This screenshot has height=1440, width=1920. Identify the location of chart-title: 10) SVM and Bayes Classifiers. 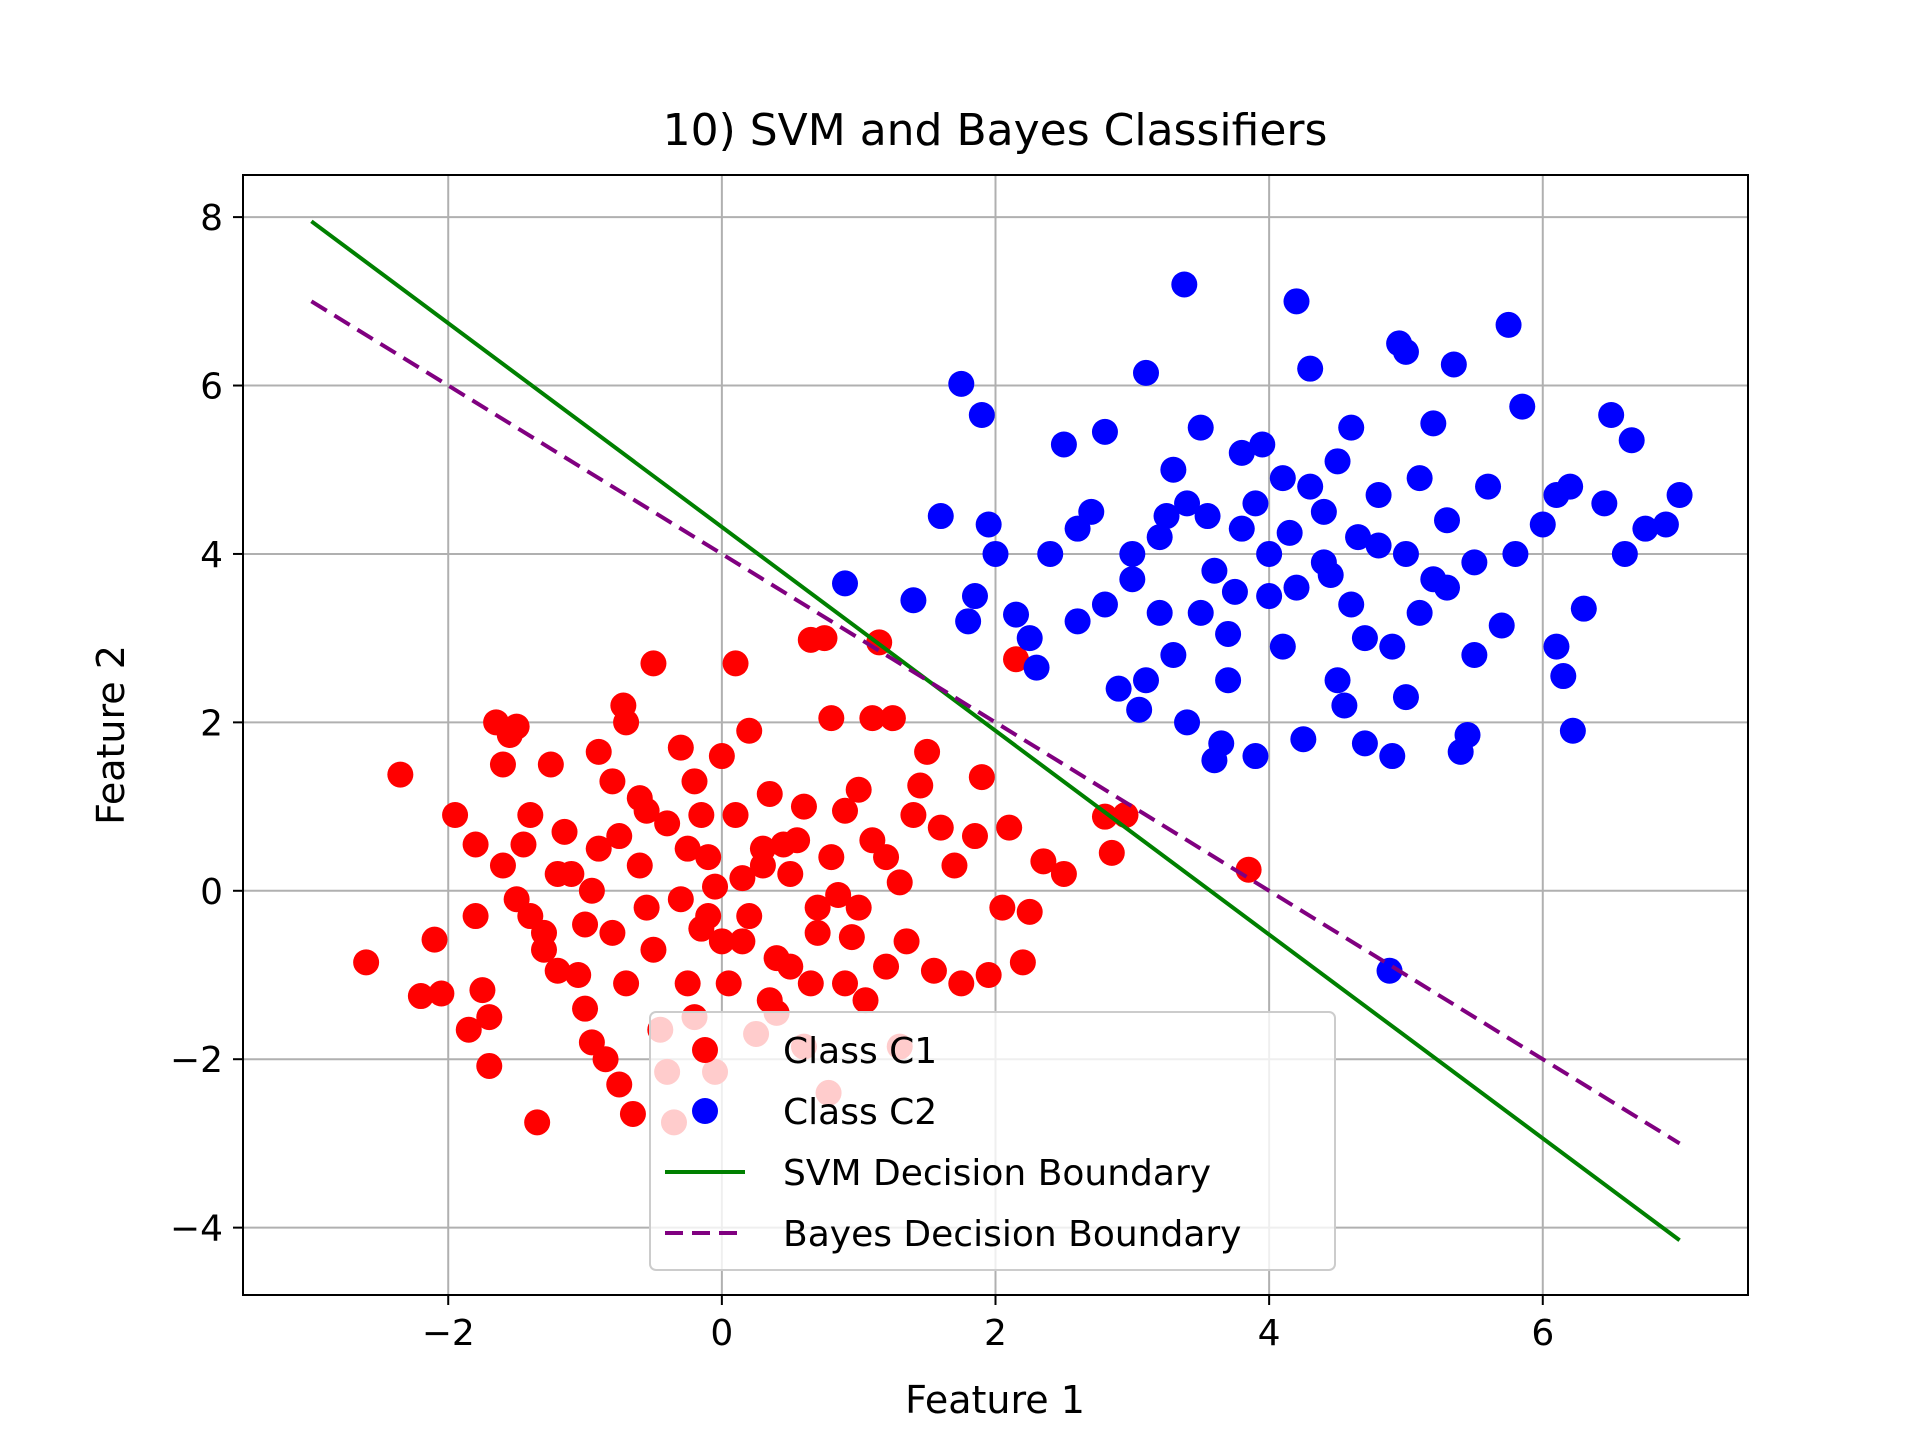
(995, 130).